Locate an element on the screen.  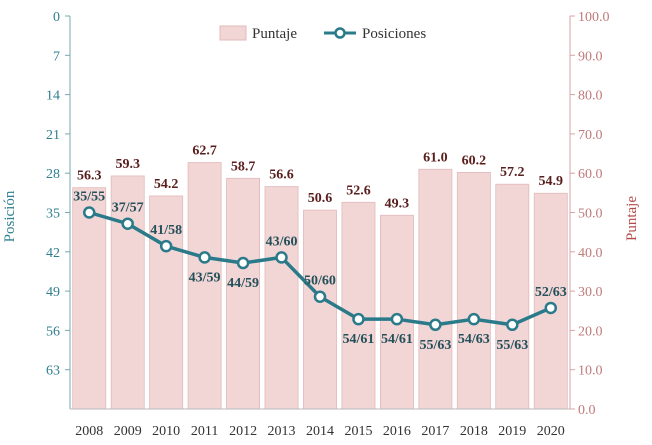
x-tick-label: 2008 is located at coordinates (89, 431).